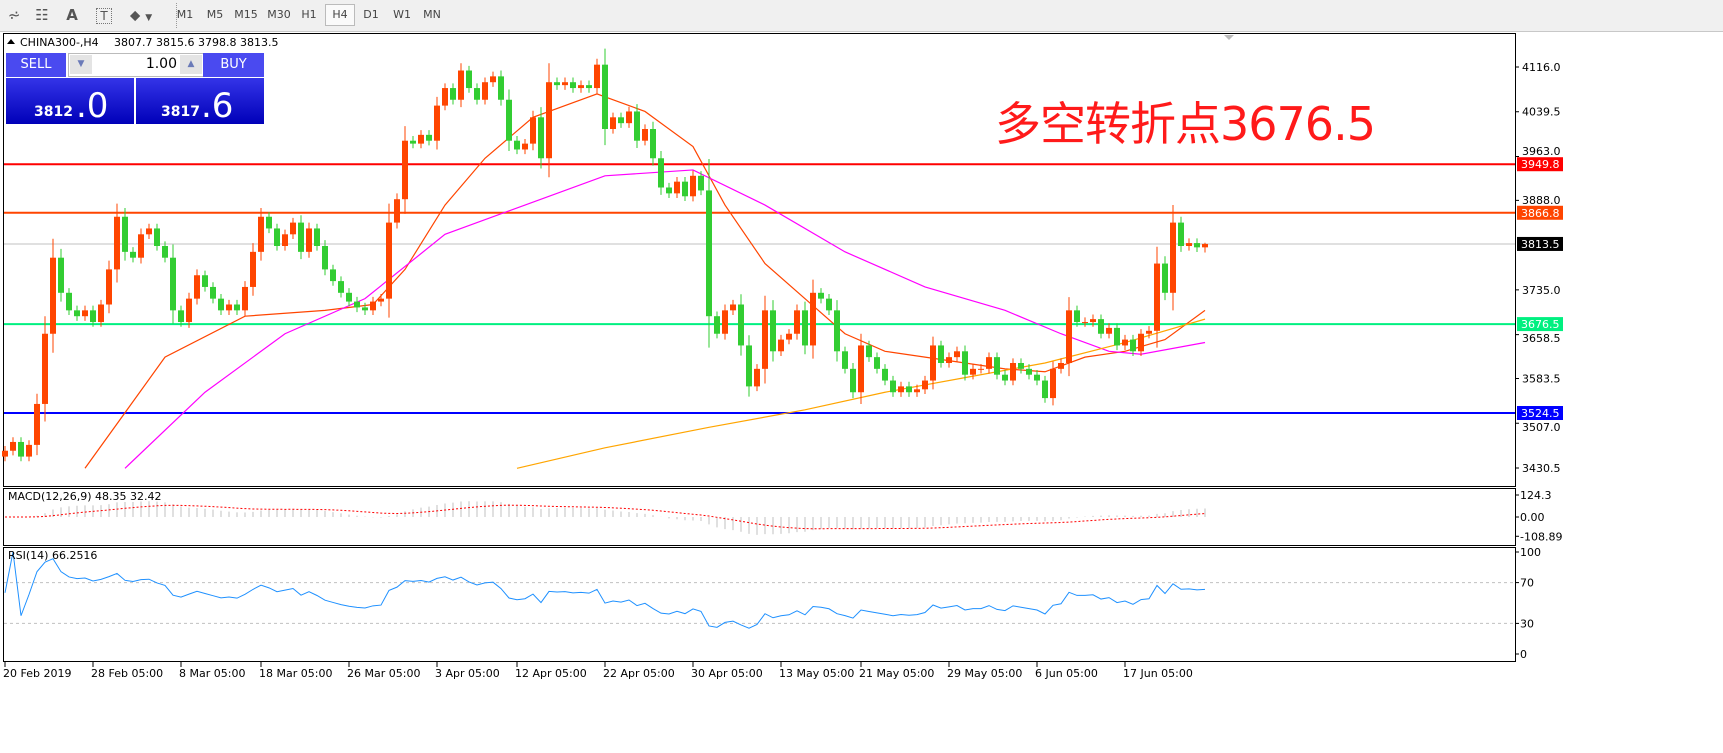 The width and height of the screenshot is (1723, 753). Describe the element at coordinates (340, 15) in the screenshot. I see `tab-h4: H4` at that location.